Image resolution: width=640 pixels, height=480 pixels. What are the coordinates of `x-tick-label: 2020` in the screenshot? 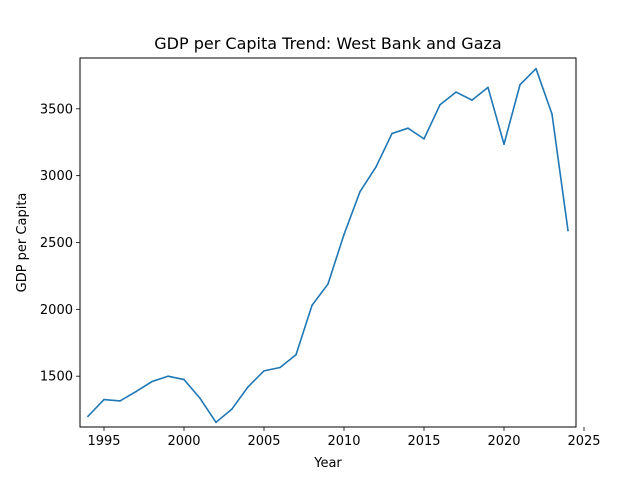 It's located at (503, 441).